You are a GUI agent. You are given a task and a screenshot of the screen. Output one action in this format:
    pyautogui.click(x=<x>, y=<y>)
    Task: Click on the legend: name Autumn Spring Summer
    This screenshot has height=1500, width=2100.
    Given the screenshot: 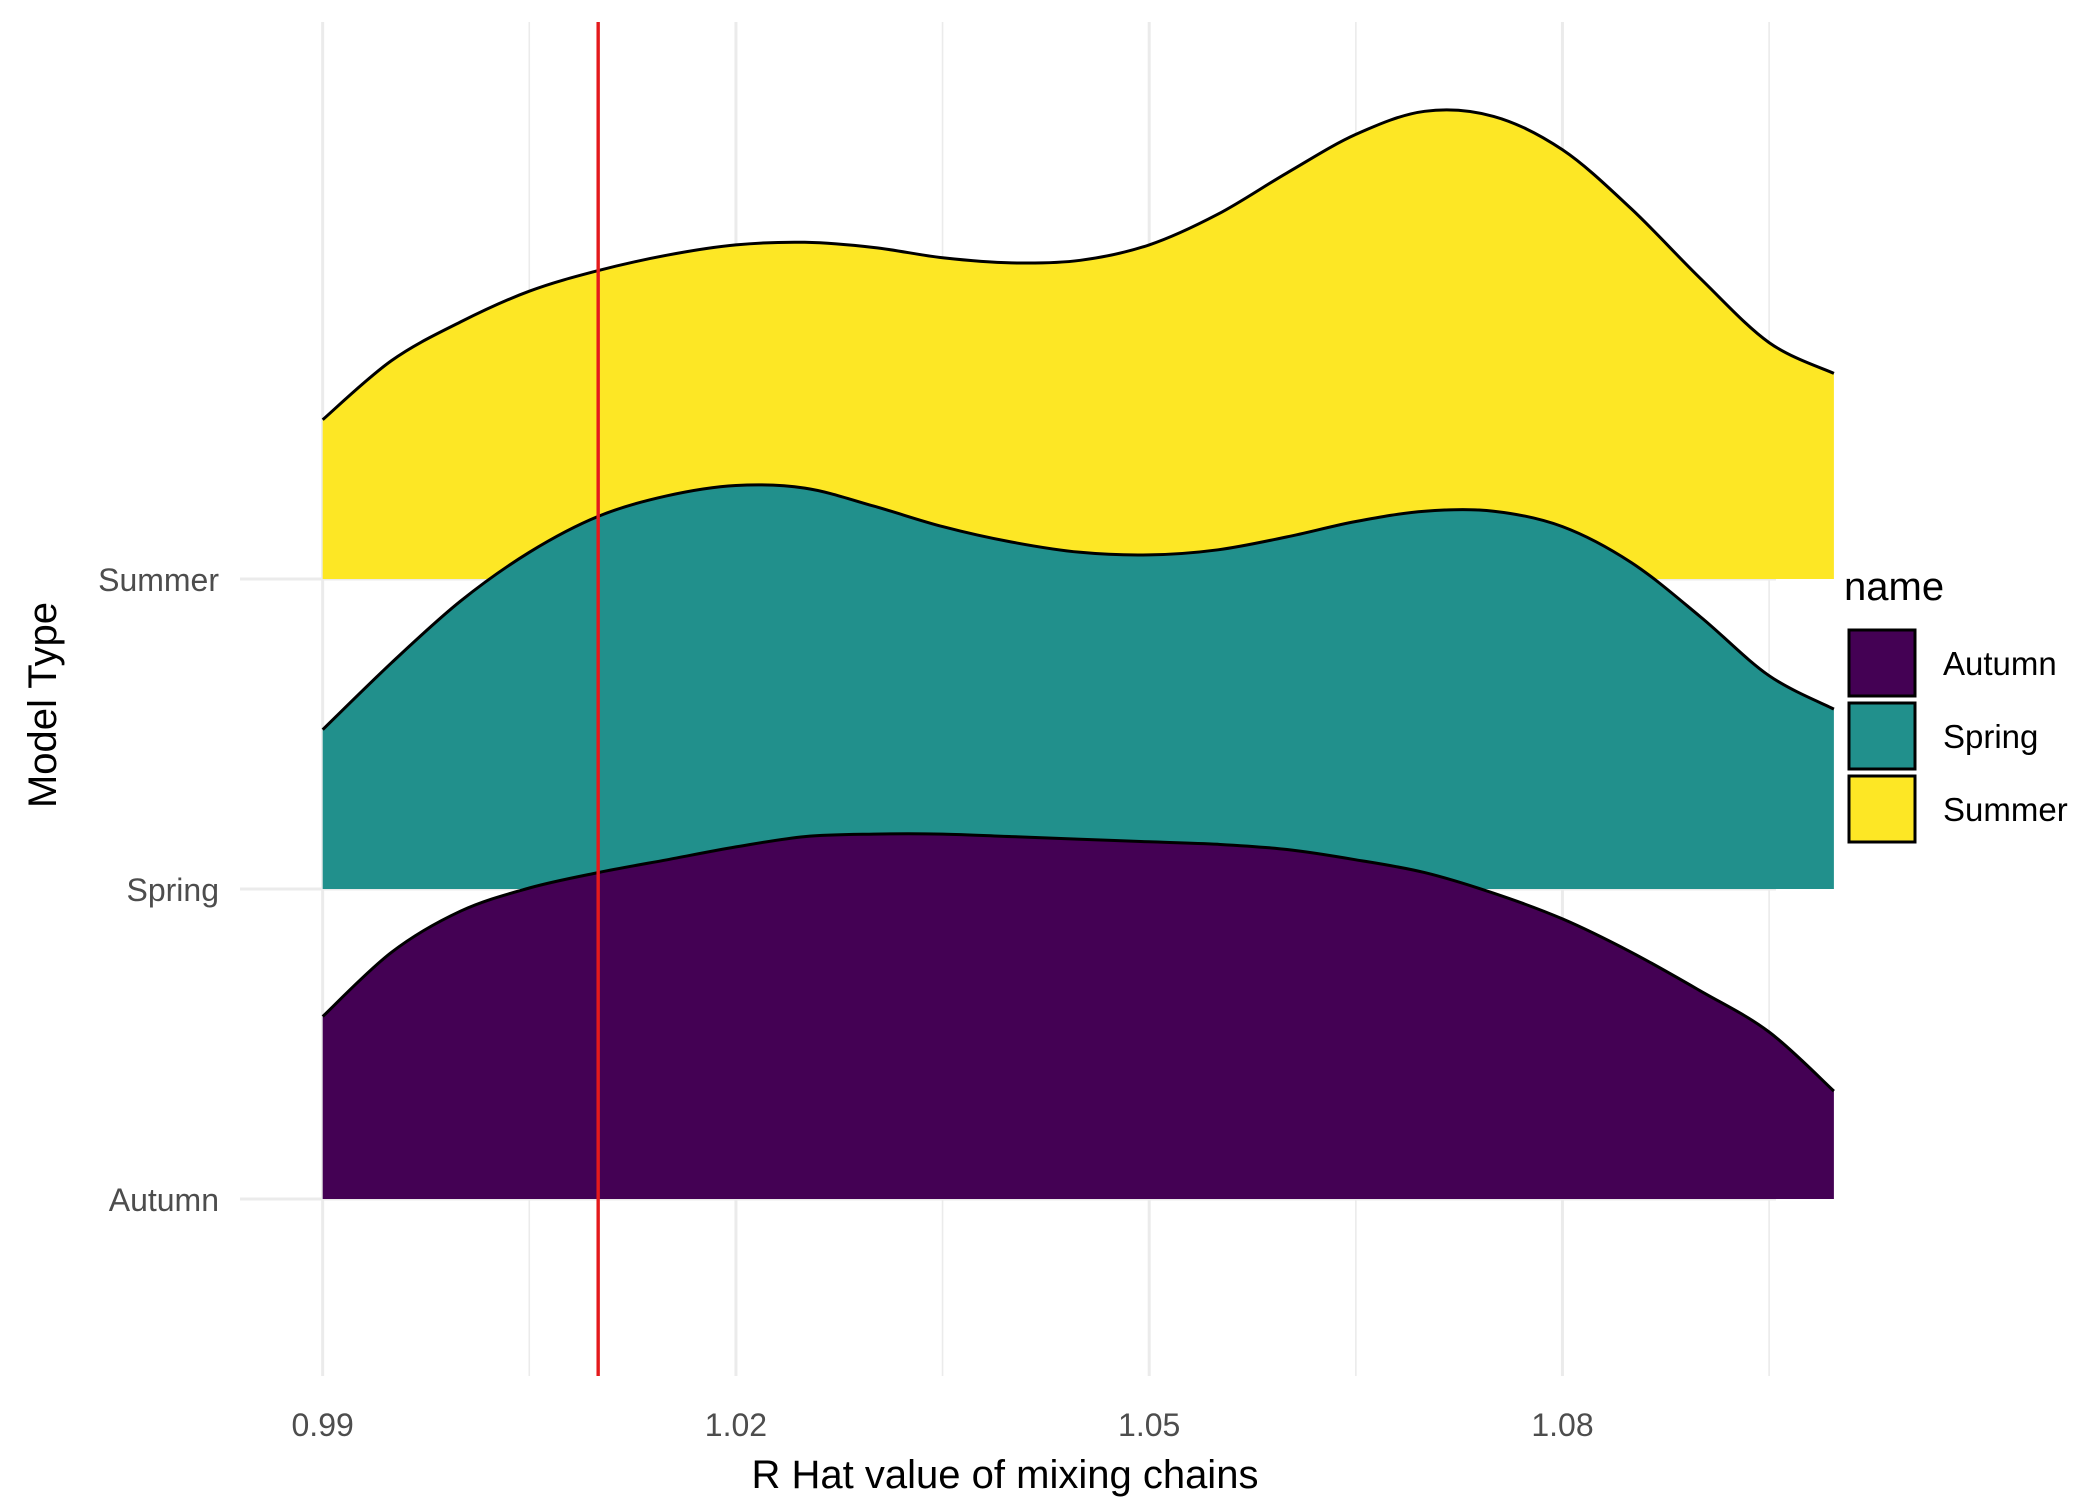 What is the action you would take?
    pyautogui.click(x=1956, y=704)
    